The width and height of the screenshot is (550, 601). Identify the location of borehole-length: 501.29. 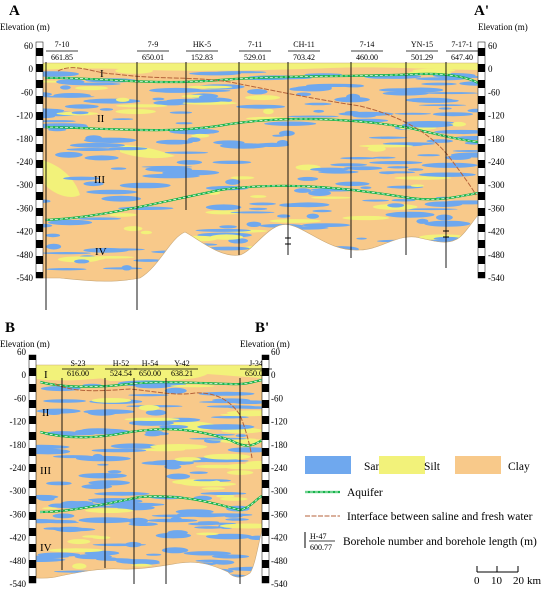
(422, 57).